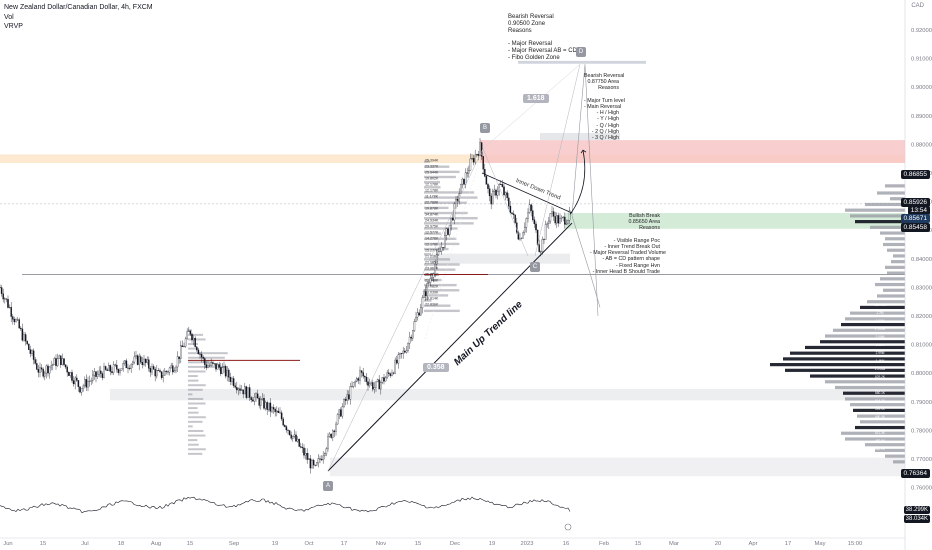  I want to click on fib-label-0358: 0.358, so click(436, 367).